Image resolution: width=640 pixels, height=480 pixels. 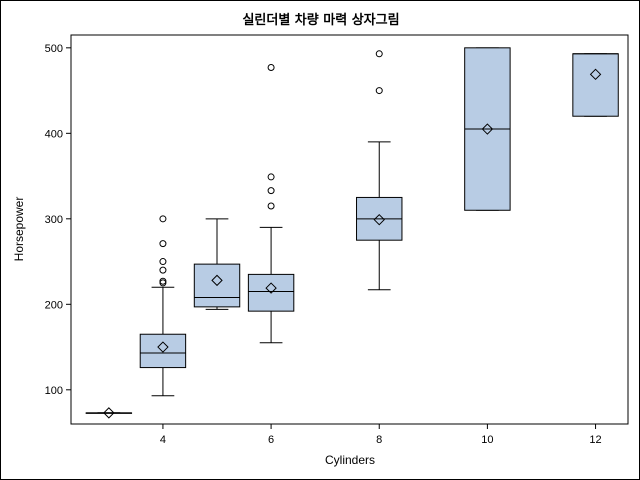 What do you see at coordinates (54, 49) in the screenshot?
I see `y-tick-label: 500` at bounding box center [54, 49].